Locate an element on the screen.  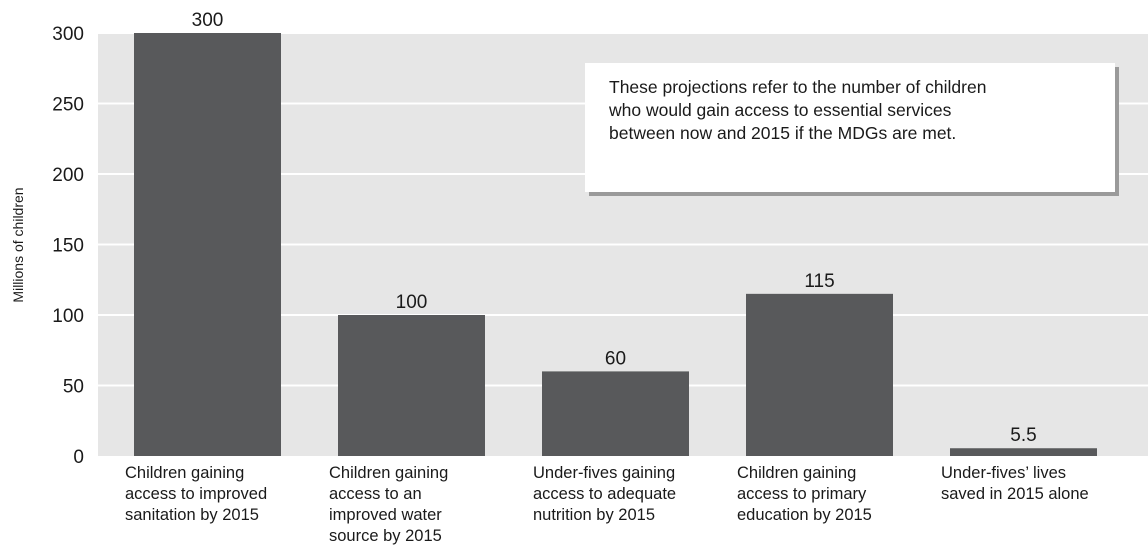
category-label-line: source by 2015 is located at coordinates (385, 536).